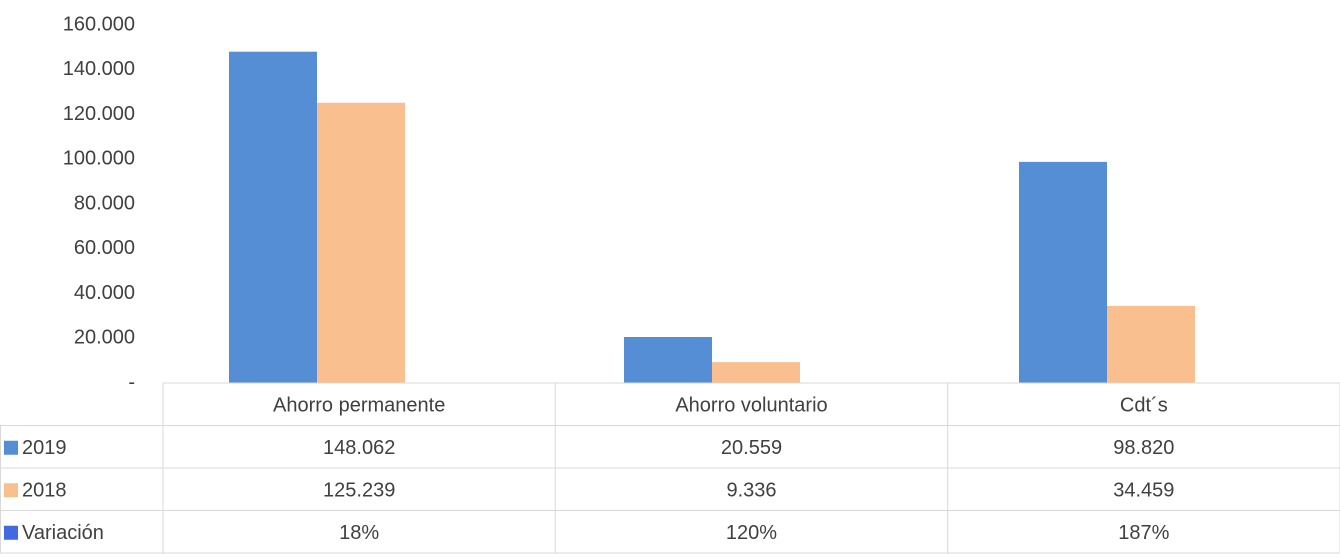 The image size is (1340, 557). I want to click on y-tick-label: 80.000, so click(104, 203).